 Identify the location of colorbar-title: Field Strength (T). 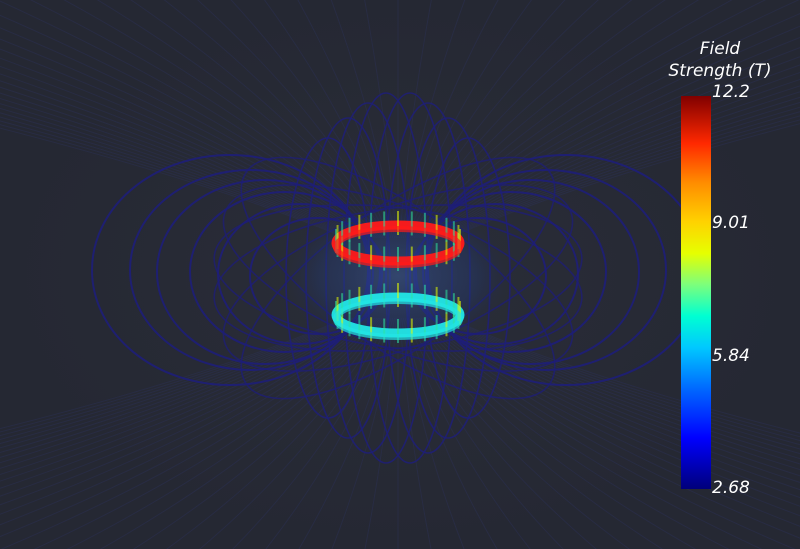
(720, 60).